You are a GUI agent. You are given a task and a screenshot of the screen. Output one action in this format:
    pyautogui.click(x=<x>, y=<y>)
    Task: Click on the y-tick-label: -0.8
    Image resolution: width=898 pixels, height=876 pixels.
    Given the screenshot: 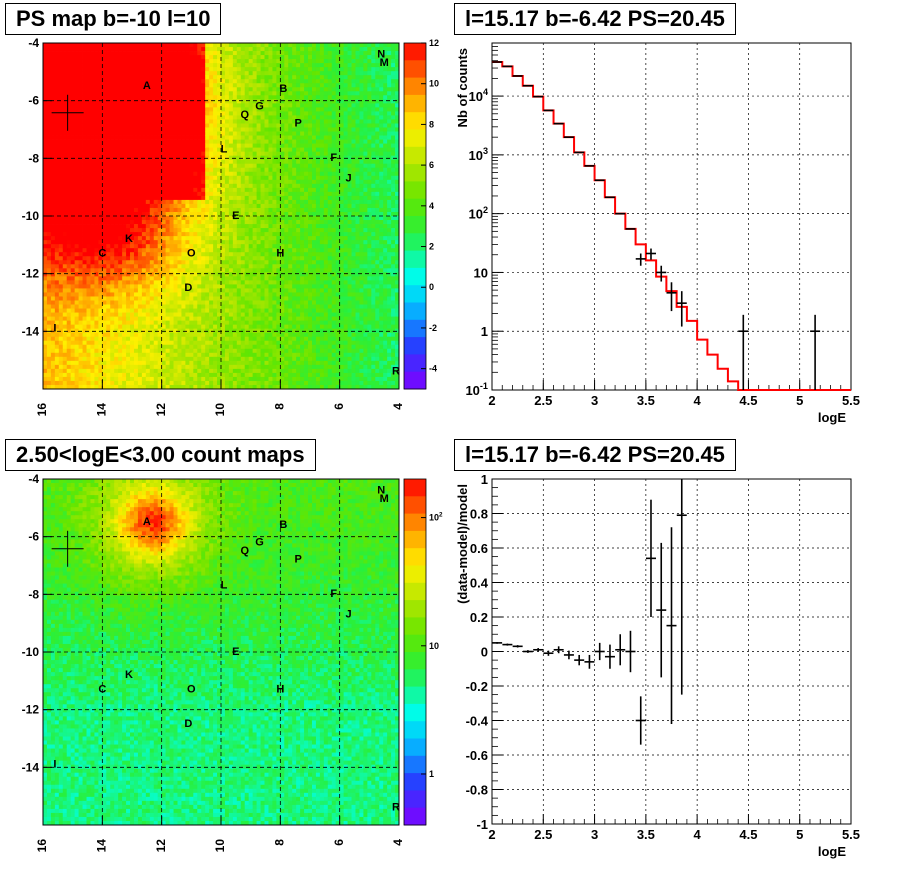 What is the action you would take?
    pyautogui.click(x=477, y=790)
    